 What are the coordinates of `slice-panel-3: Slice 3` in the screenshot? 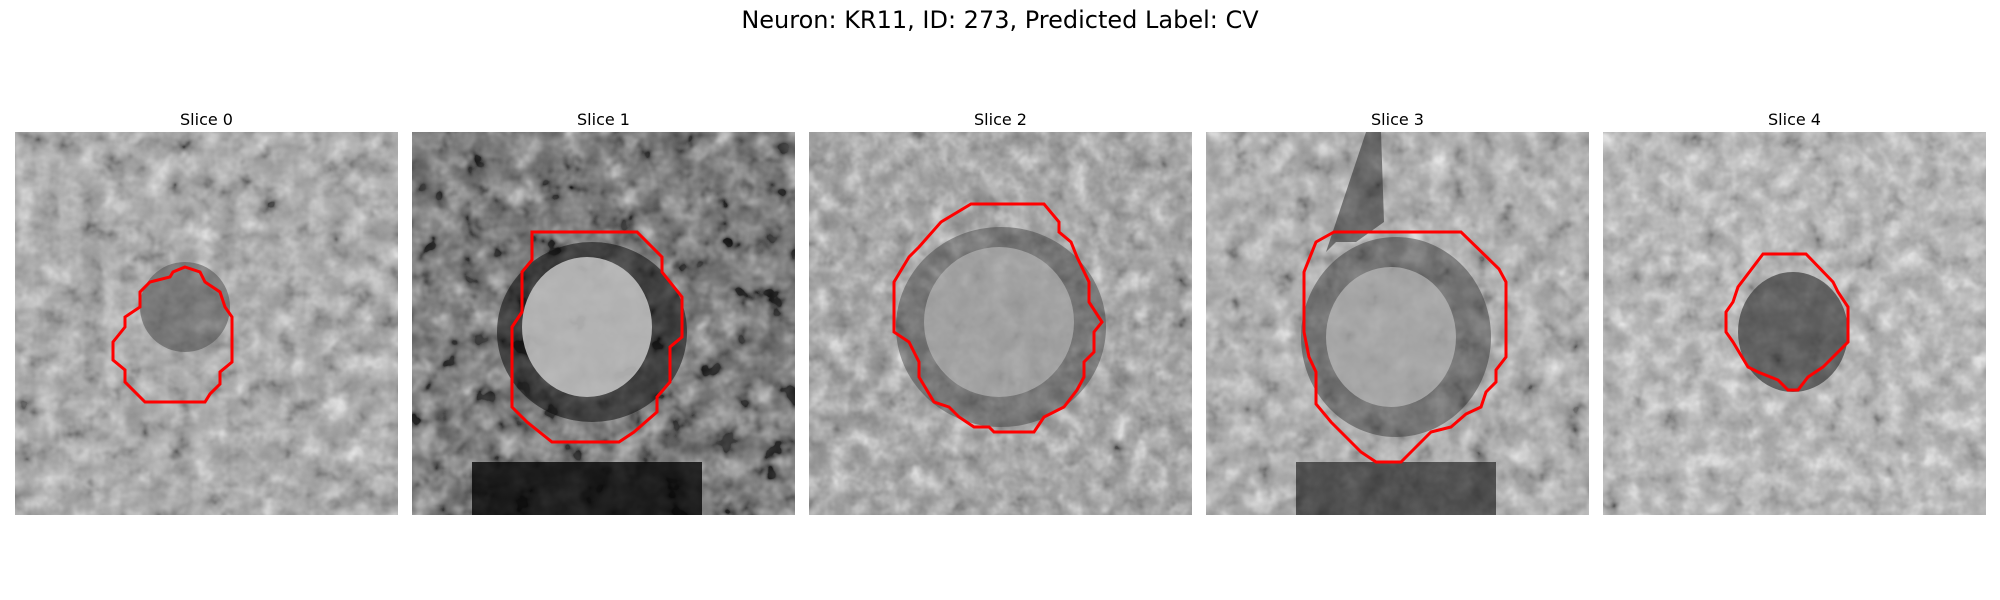 It's located at (1397, 311).